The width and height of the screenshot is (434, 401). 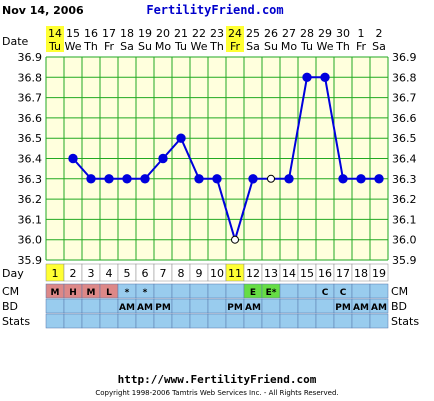 What do you see at coordinates (343, 33) in the screenshot?
I see `date-number: 30` at bounding box center [343, 33].